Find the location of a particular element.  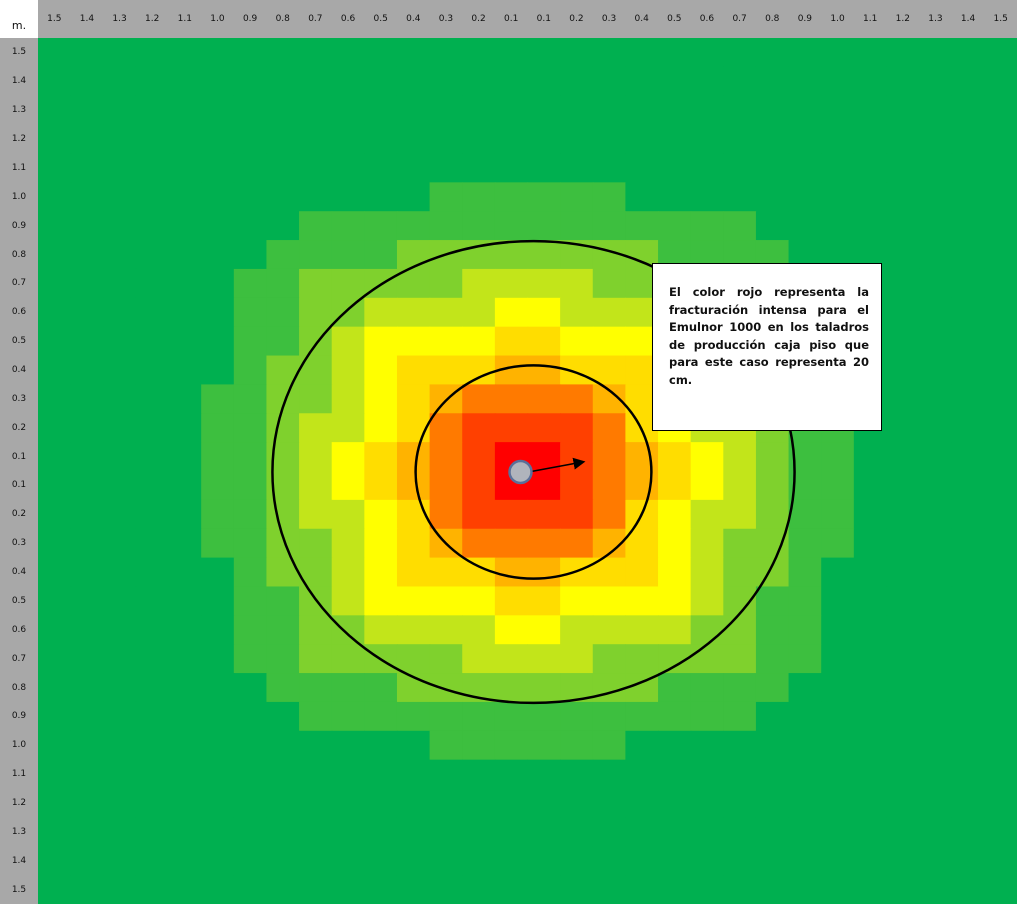

x-tick-label: 1.5 is located at coordinates (1000, 19).